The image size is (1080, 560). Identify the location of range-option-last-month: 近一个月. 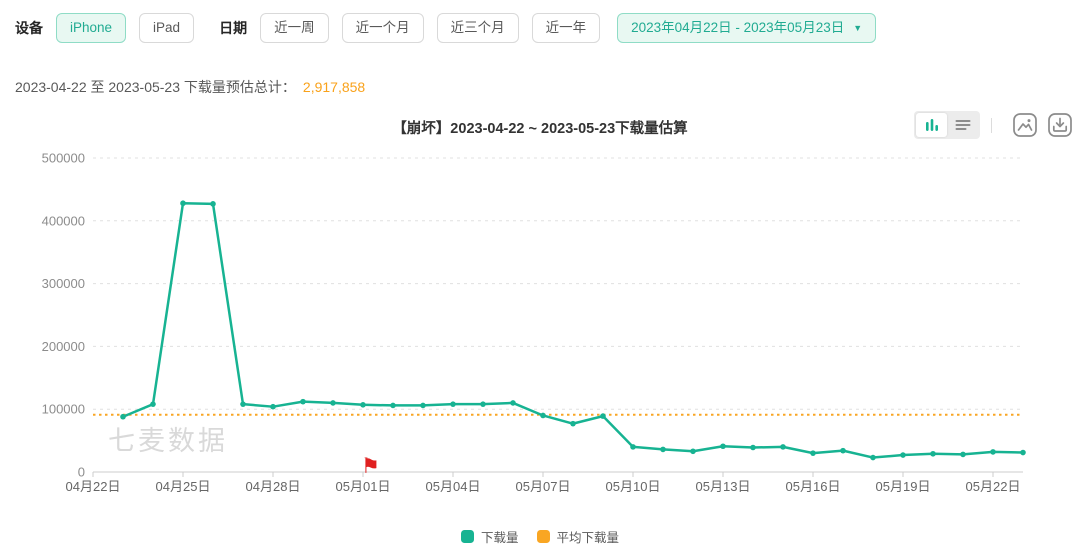
(382, 28).